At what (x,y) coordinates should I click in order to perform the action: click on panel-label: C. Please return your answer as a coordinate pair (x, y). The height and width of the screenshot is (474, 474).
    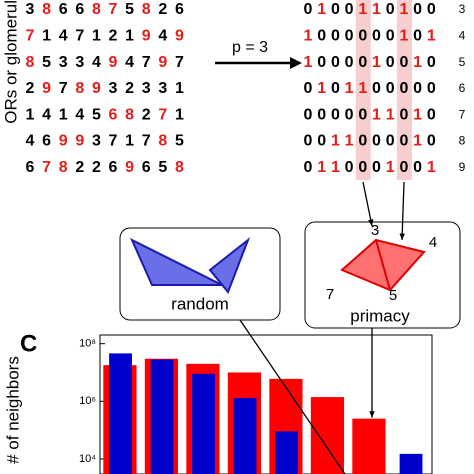
    Looking at the image, I should click on (28, 343).